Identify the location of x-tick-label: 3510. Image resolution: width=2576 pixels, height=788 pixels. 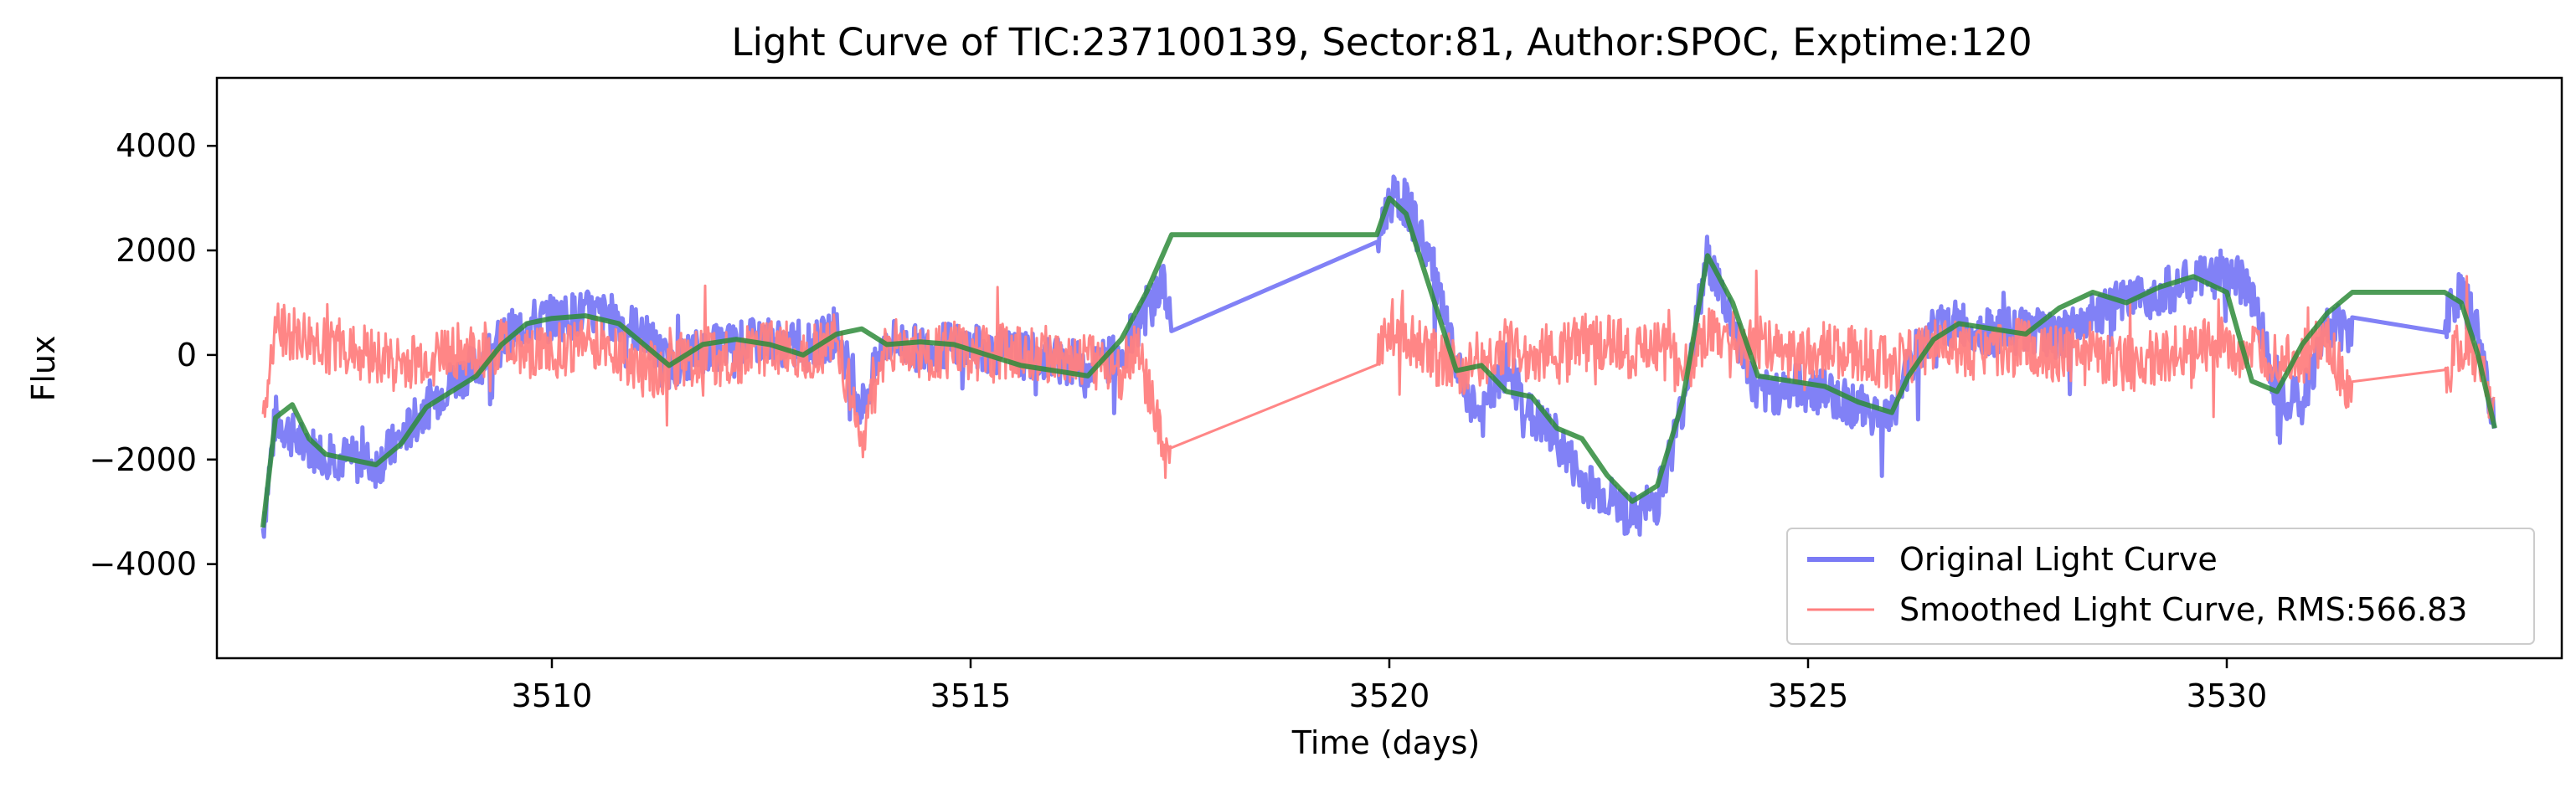
(552, 695).